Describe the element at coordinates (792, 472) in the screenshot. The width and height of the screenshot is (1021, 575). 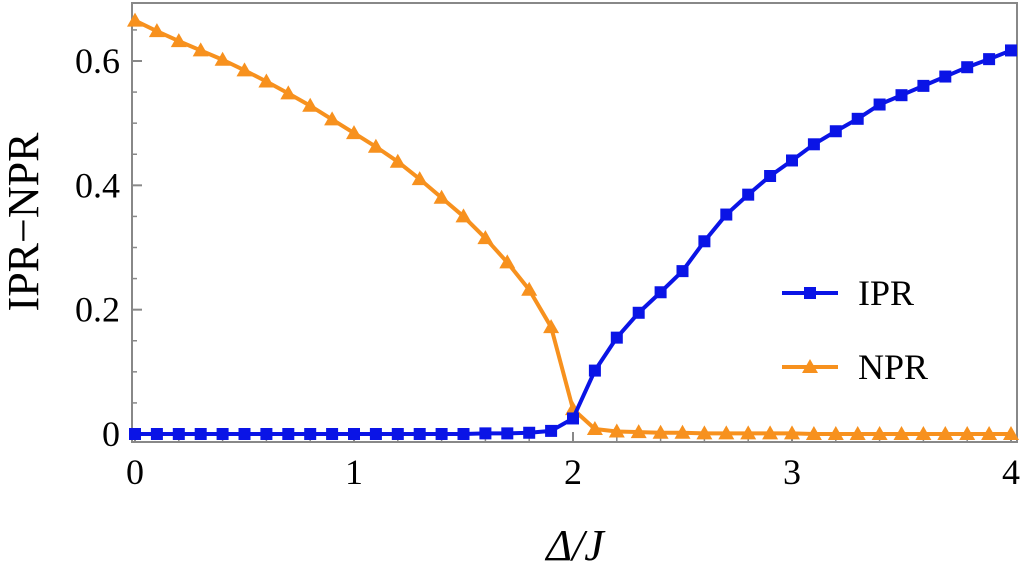
I see `x-tick-label: 3` at that location.